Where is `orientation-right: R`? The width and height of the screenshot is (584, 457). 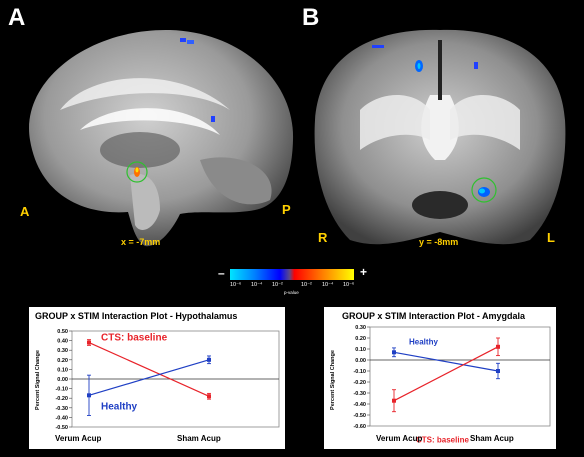 orientation-right: R is located at coordinates (323, 237).